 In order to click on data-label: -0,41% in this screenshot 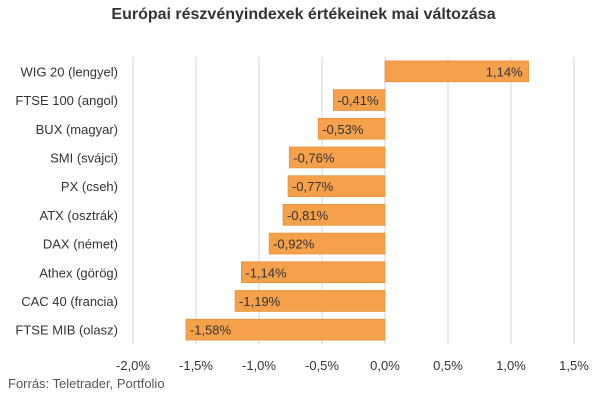, I will do `click(358, 100)`.